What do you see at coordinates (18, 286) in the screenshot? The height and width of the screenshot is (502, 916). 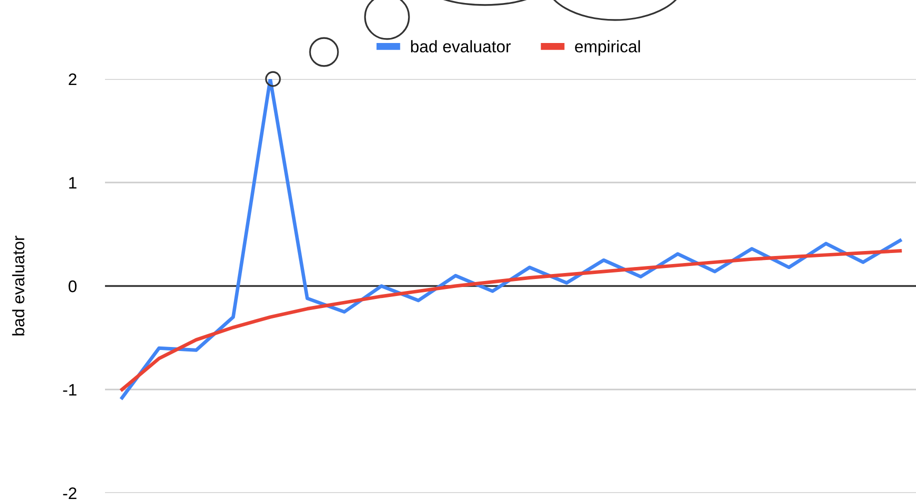 I see `y-axis-title: bad evaluator` at bounding box center [18, 286].